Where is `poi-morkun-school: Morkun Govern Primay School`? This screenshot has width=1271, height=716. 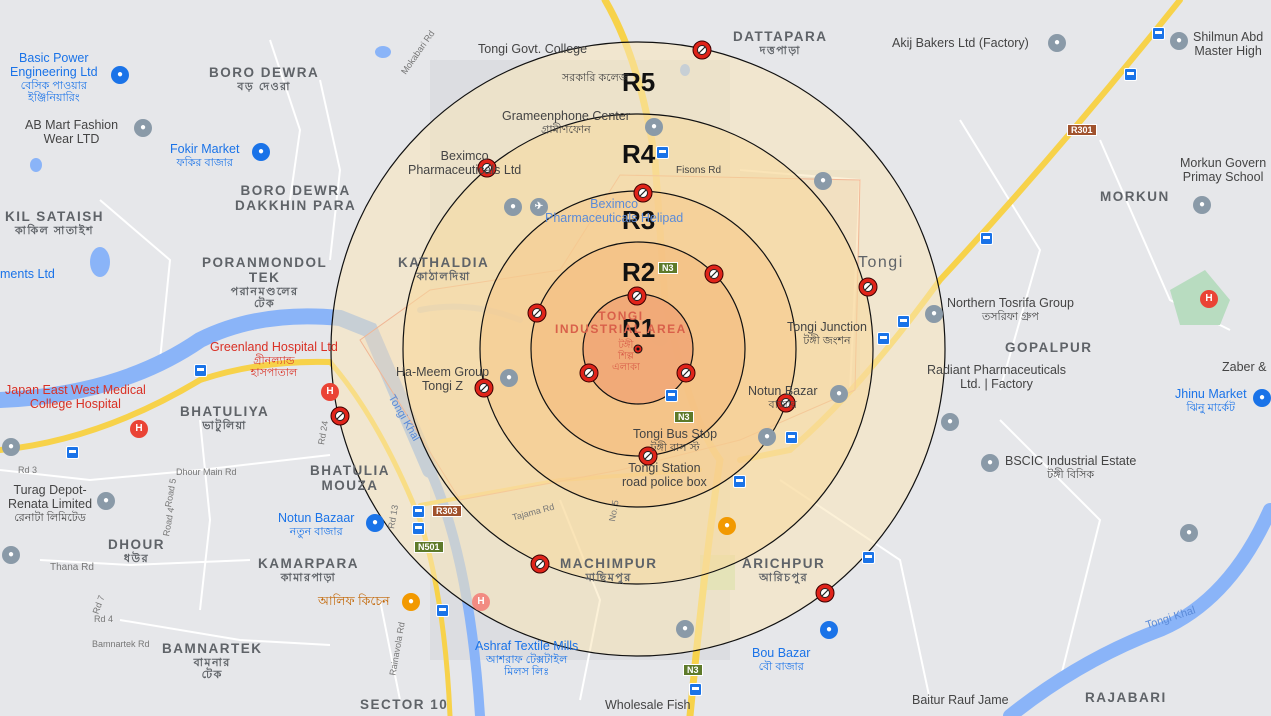 poi-morkun-school: Morkun Govern Primay School is located at coordinates (1223, 170).